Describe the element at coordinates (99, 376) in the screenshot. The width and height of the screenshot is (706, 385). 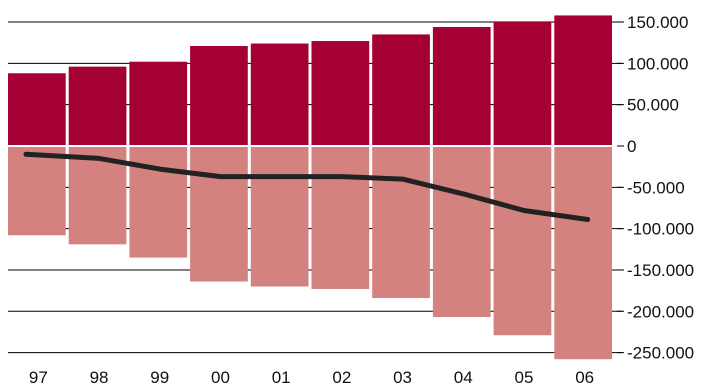
I see `x-tick-label: 98` at that location.